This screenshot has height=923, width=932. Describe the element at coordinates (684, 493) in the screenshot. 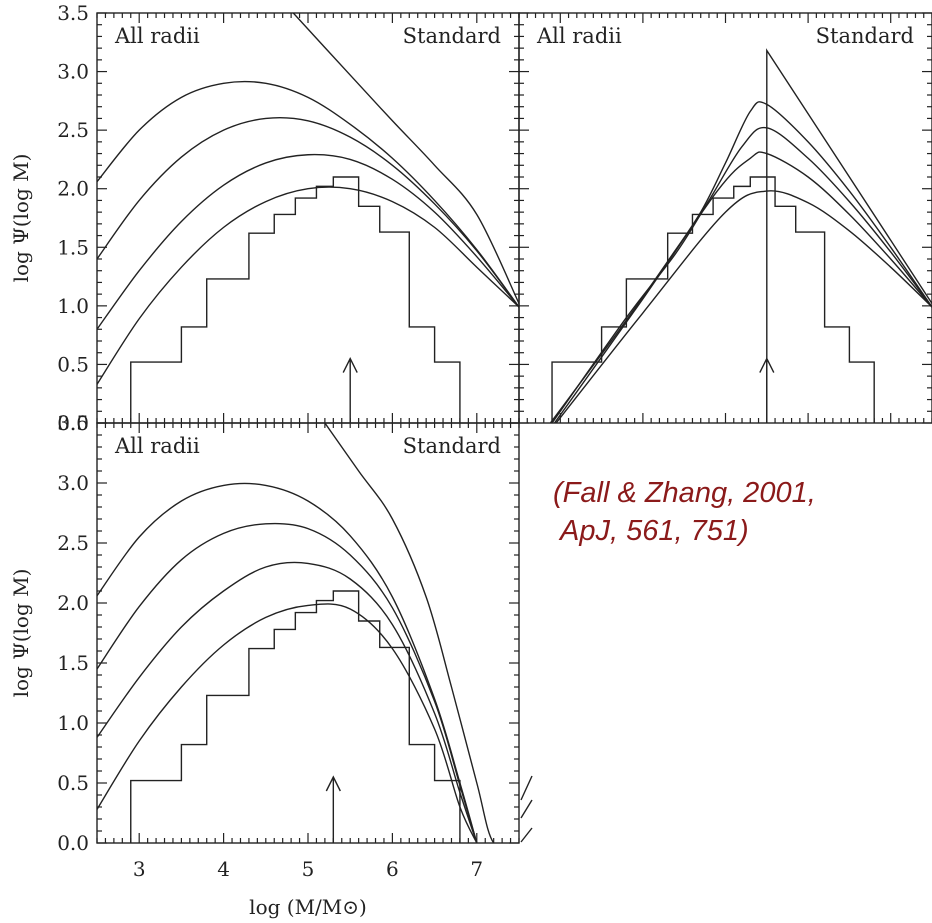

I see `citation-line-1: (Fall & Zhang, 2001,` at that location.